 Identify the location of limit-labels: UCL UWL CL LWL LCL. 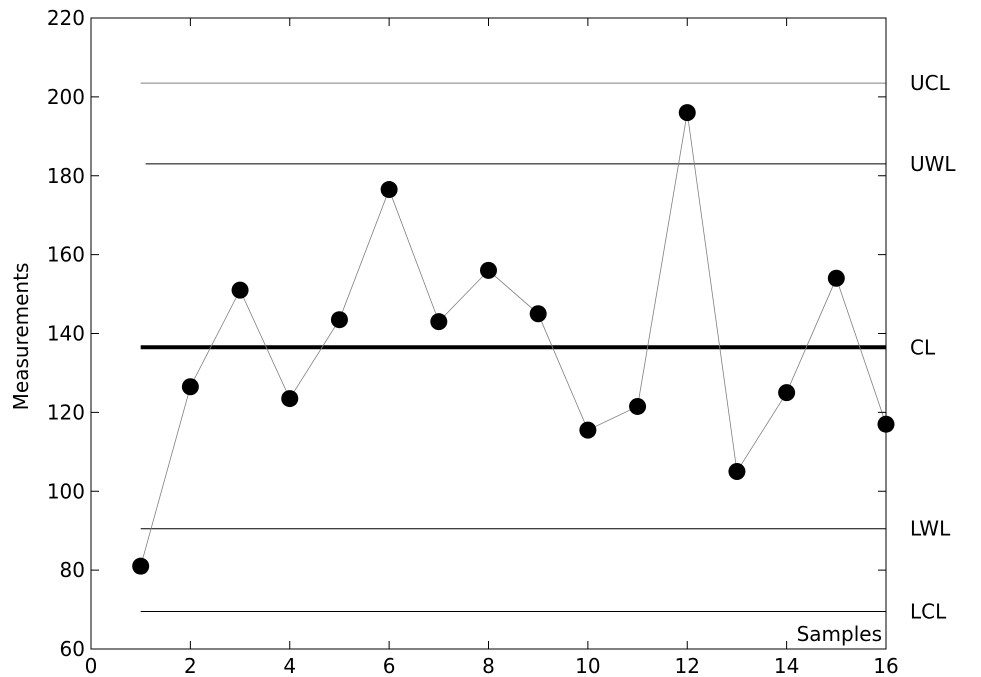
(933, 347).